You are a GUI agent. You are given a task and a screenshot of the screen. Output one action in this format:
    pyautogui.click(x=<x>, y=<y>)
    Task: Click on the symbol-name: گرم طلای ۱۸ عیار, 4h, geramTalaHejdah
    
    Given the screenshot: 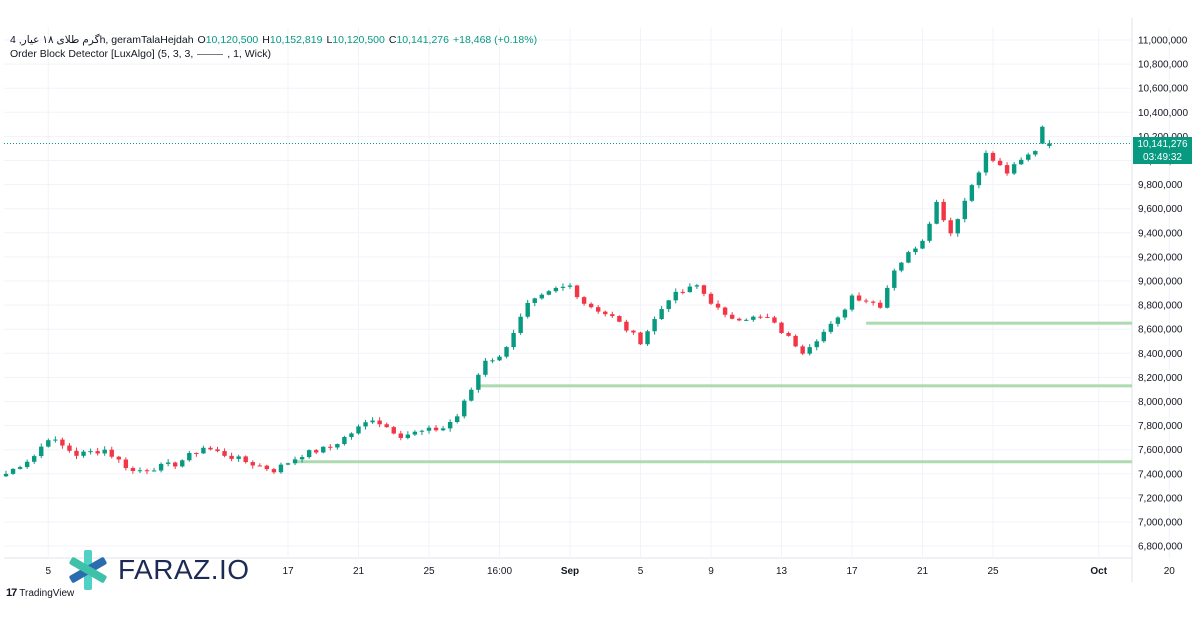 What is the action you would take?
    pyautogui.click(x=102, y=40)
    